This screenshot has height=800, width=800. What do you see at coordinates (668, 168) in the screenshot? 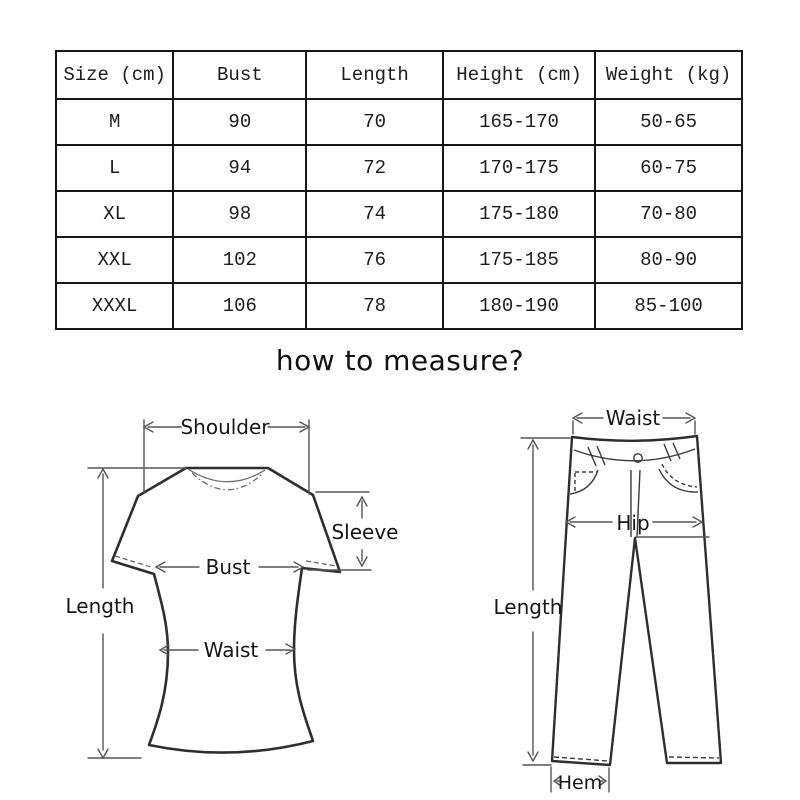
I see `weight-cell: 60-75` at bounding box center [668, 168].